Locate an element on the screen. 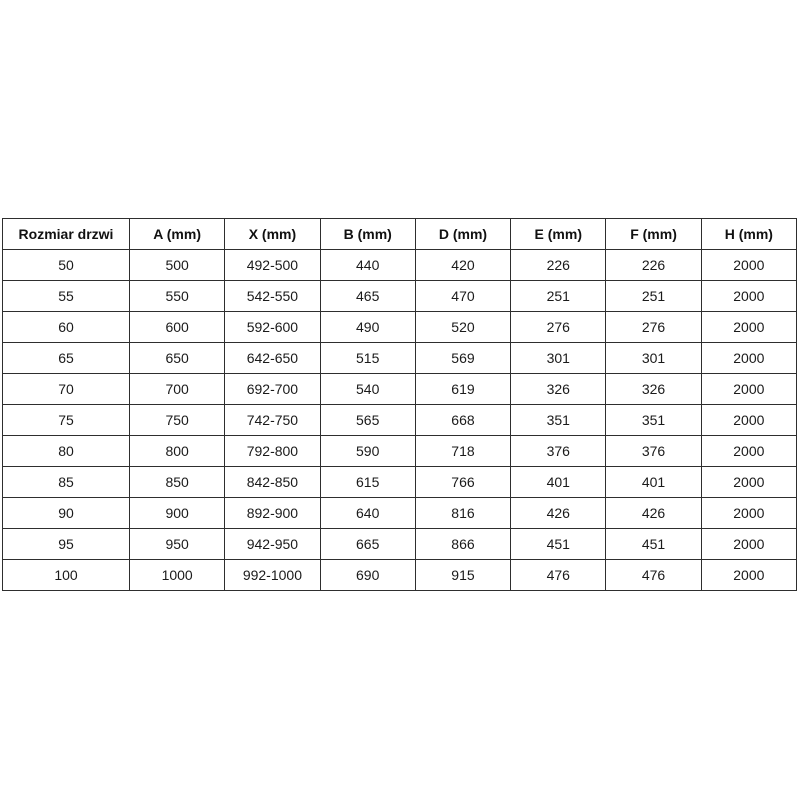 The image size is (800, 800). table-cell: 65 is located at coordinates (66, 358).